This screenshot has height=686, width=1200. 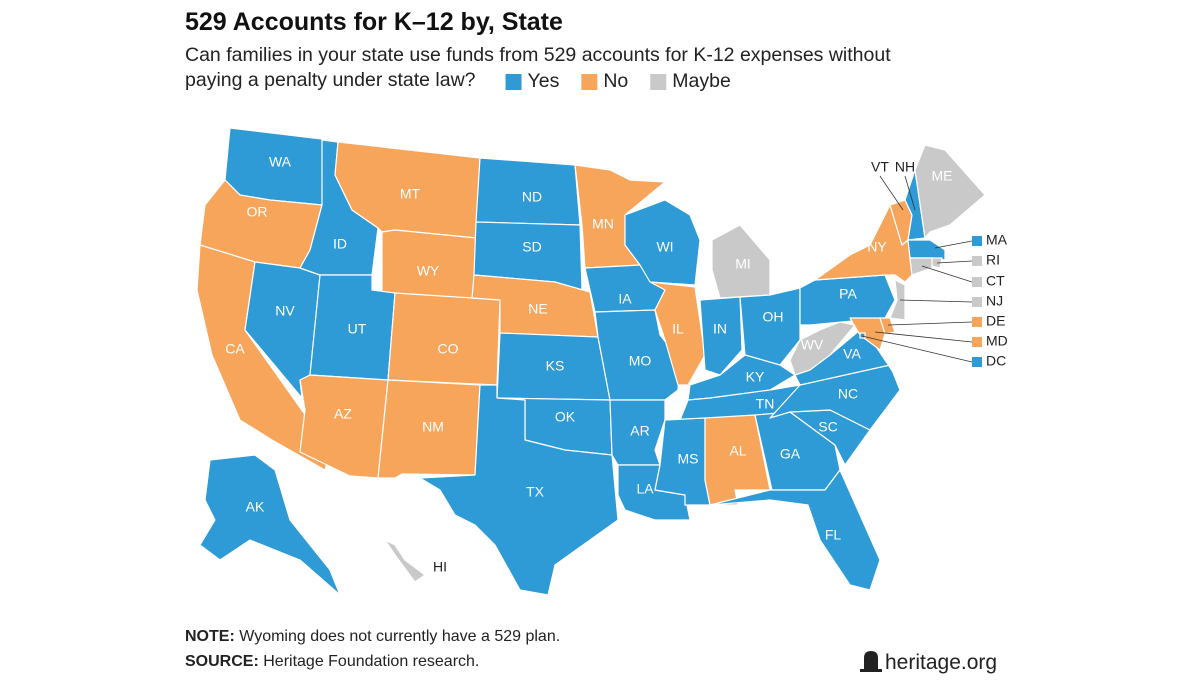 What do you see at coordinates (941, 662) in the screenshot?
I see `logo: heritage.org` at bounding box center [941, 662].